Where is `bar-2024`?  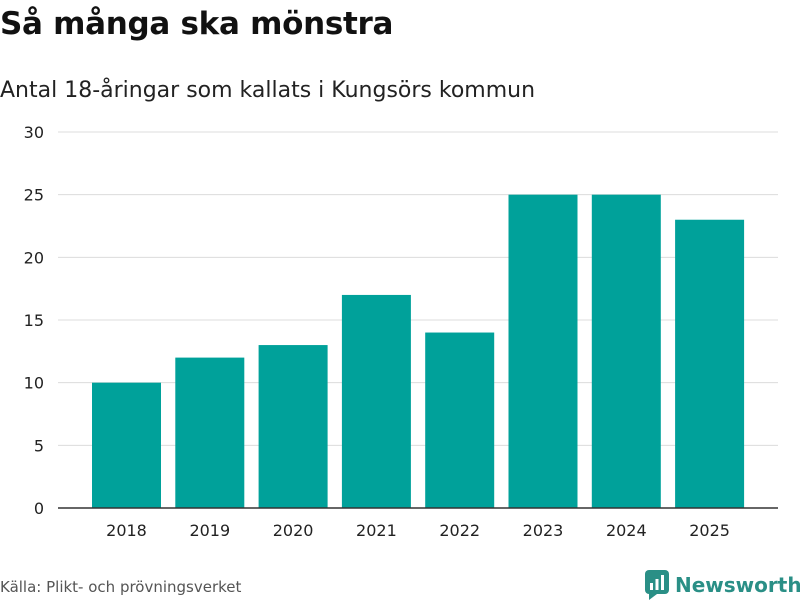 bar-2024 is located at coordinates (626, 351).